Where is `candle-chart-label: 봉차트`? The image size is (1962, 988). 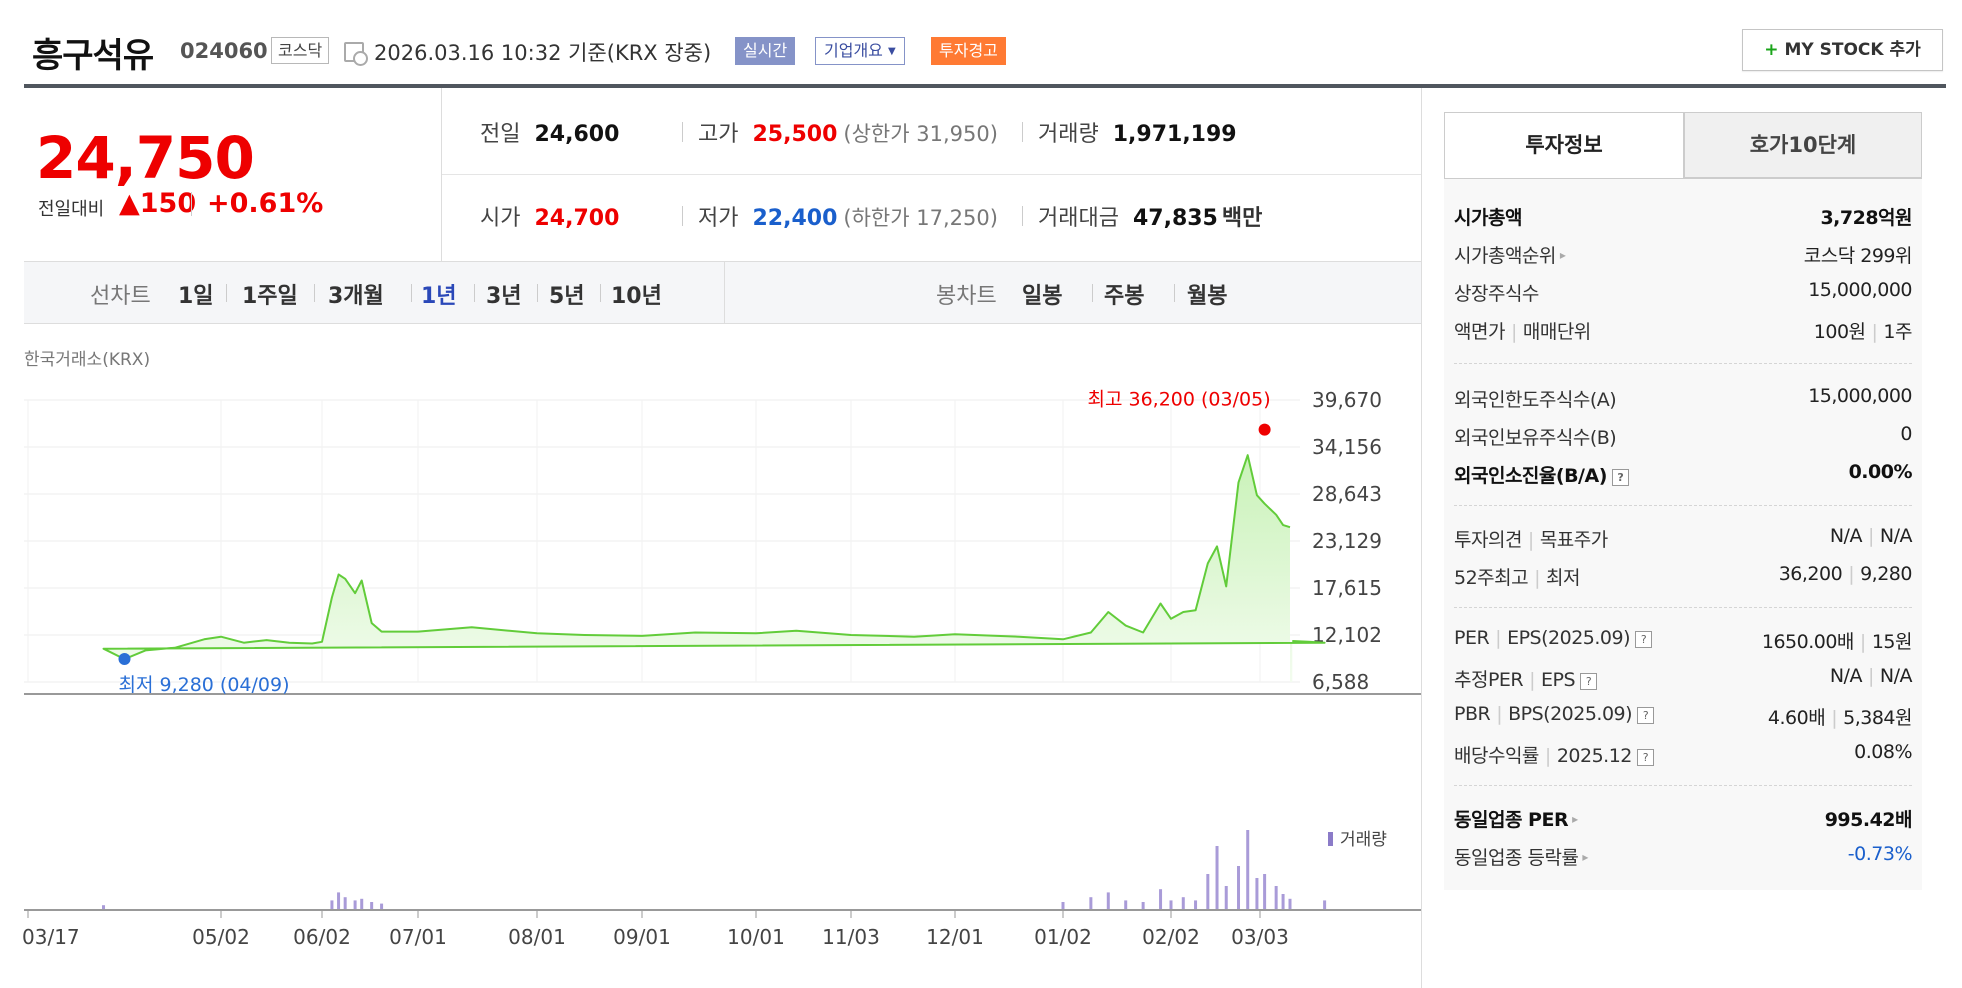
candle-chart-label: 봉차트 is located at coordinates (966, 296).